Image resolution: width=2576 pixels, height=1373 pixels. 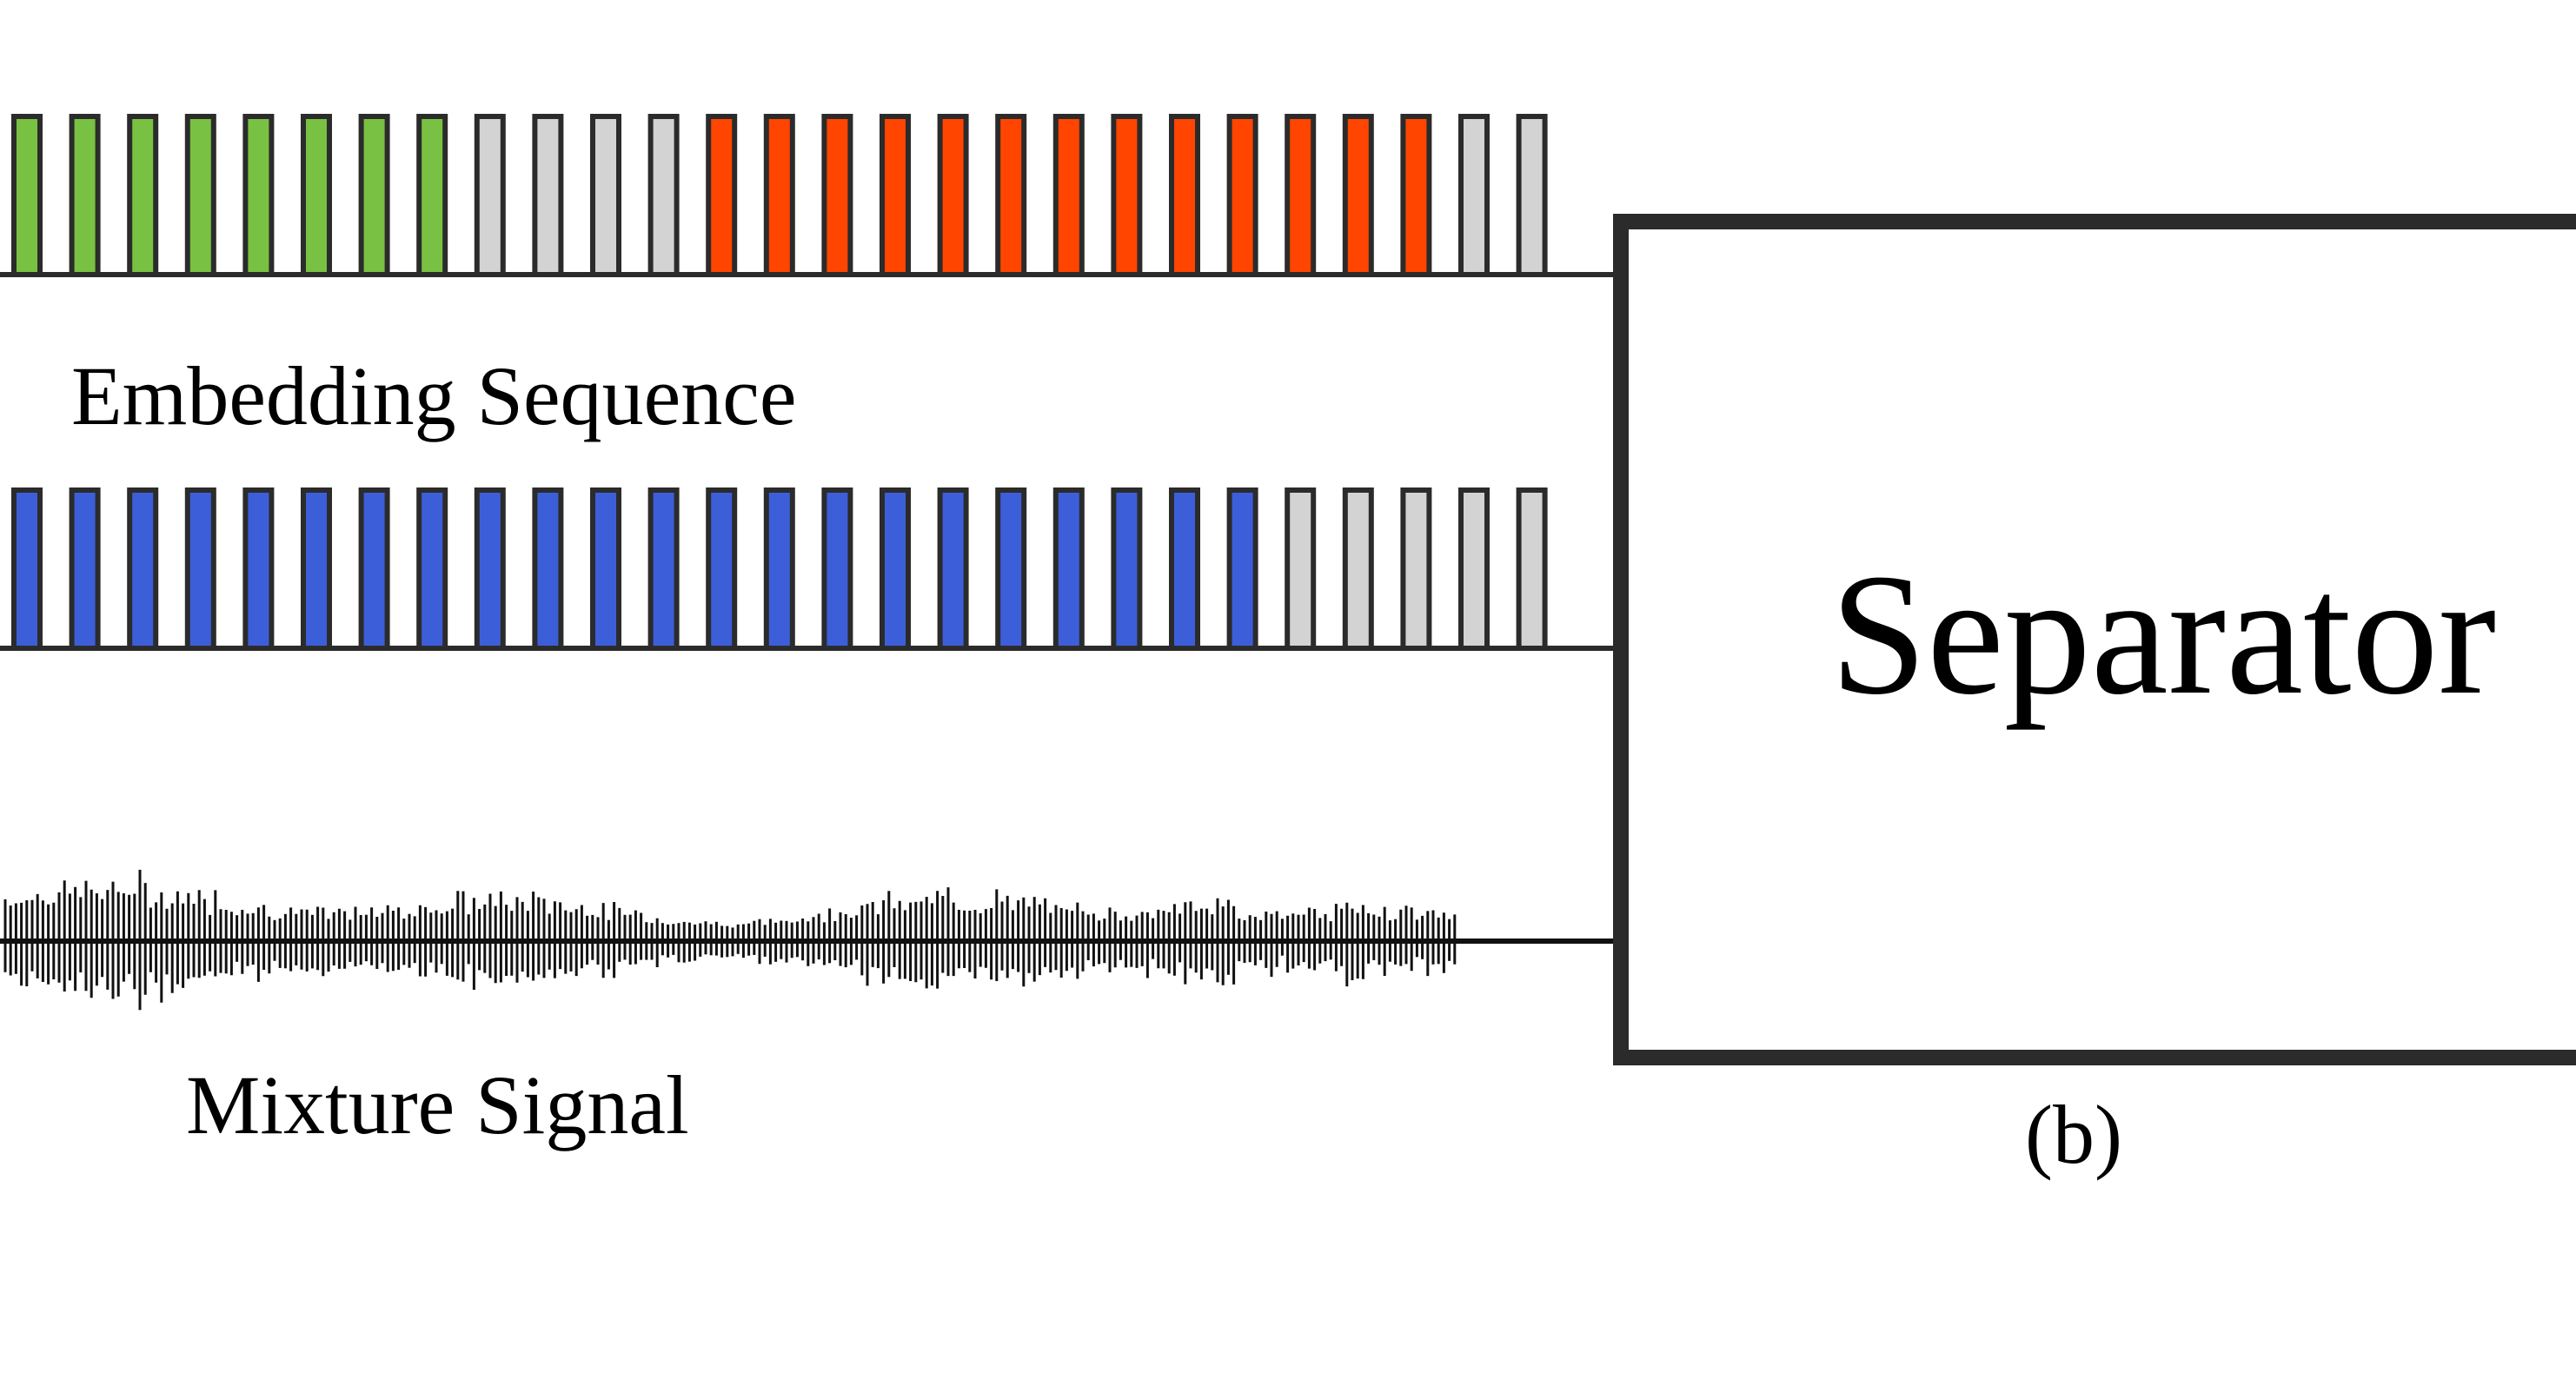 I want to click on mixture-waveform, so click(x=730, y=940).